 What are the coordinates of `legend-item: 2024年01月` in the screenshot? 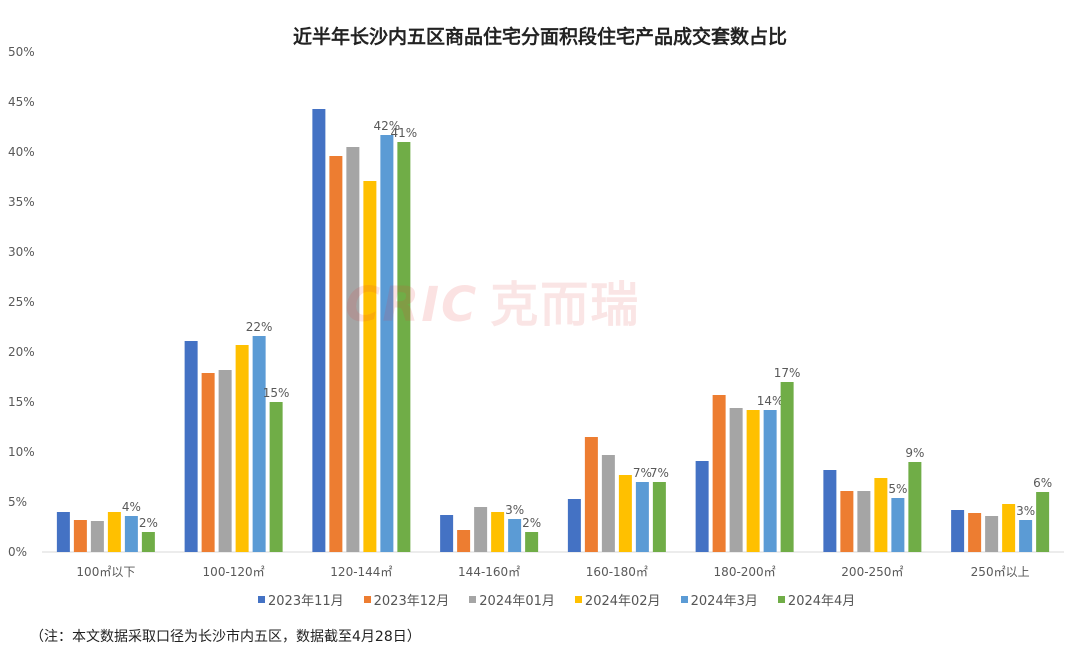 It's located at (512, 599).